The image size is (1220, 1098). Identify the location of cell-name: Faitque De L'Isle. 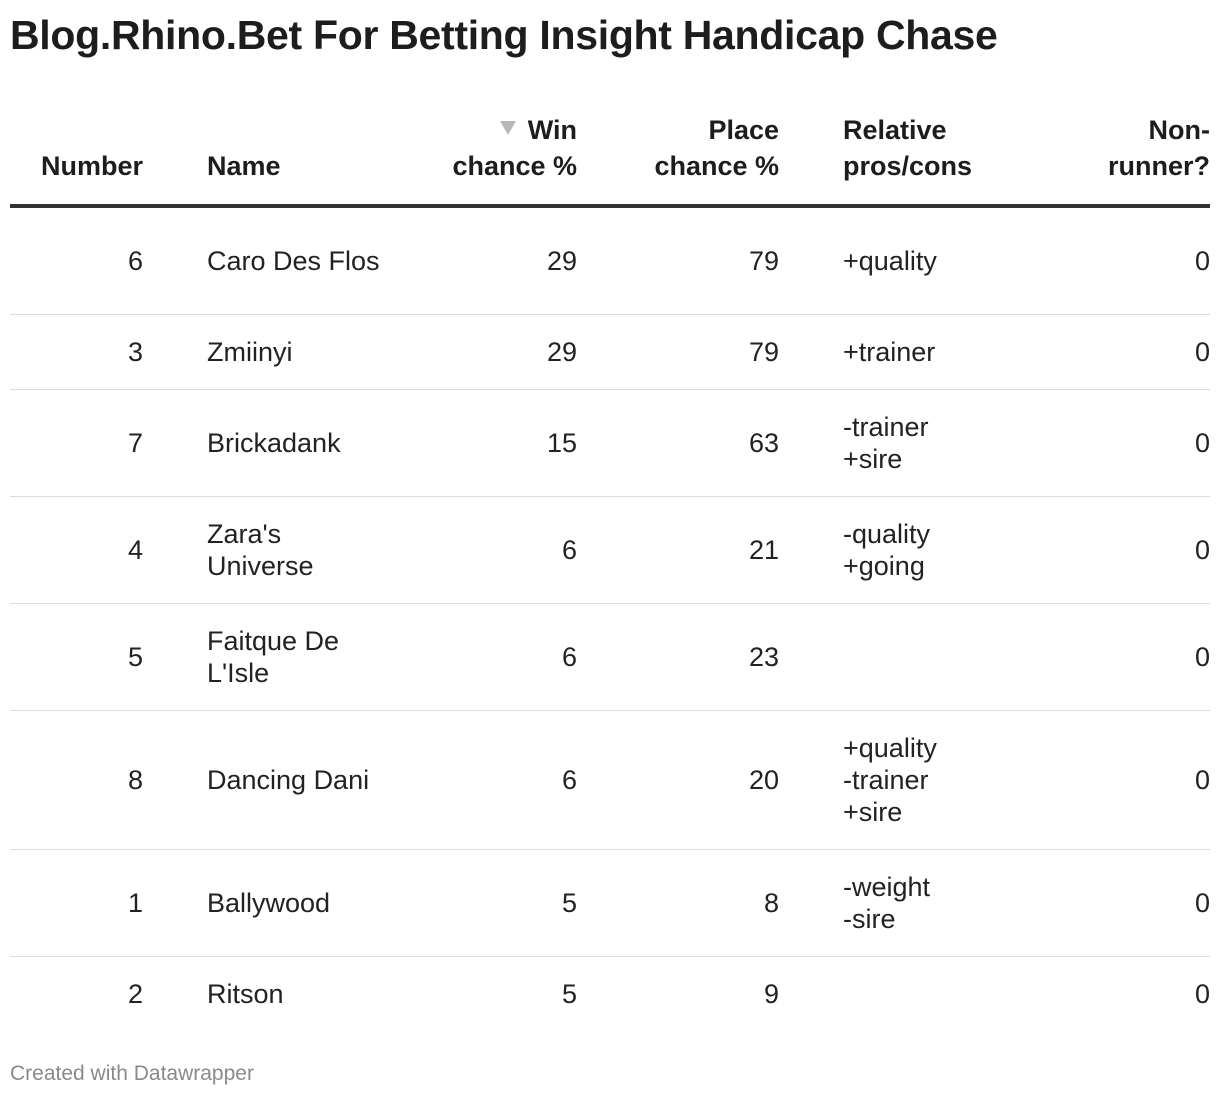
(273, 657).